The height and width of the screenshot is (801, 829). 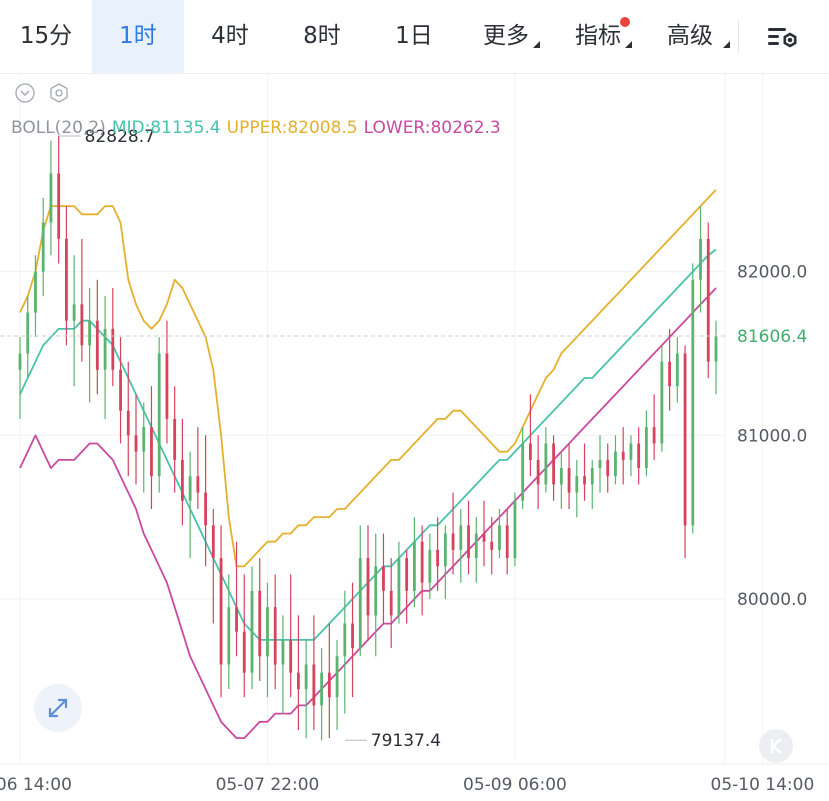 What do you see at coordinates (776, 746) in the screenshot?
I see `k-icon` at bounding box center [776, 746].